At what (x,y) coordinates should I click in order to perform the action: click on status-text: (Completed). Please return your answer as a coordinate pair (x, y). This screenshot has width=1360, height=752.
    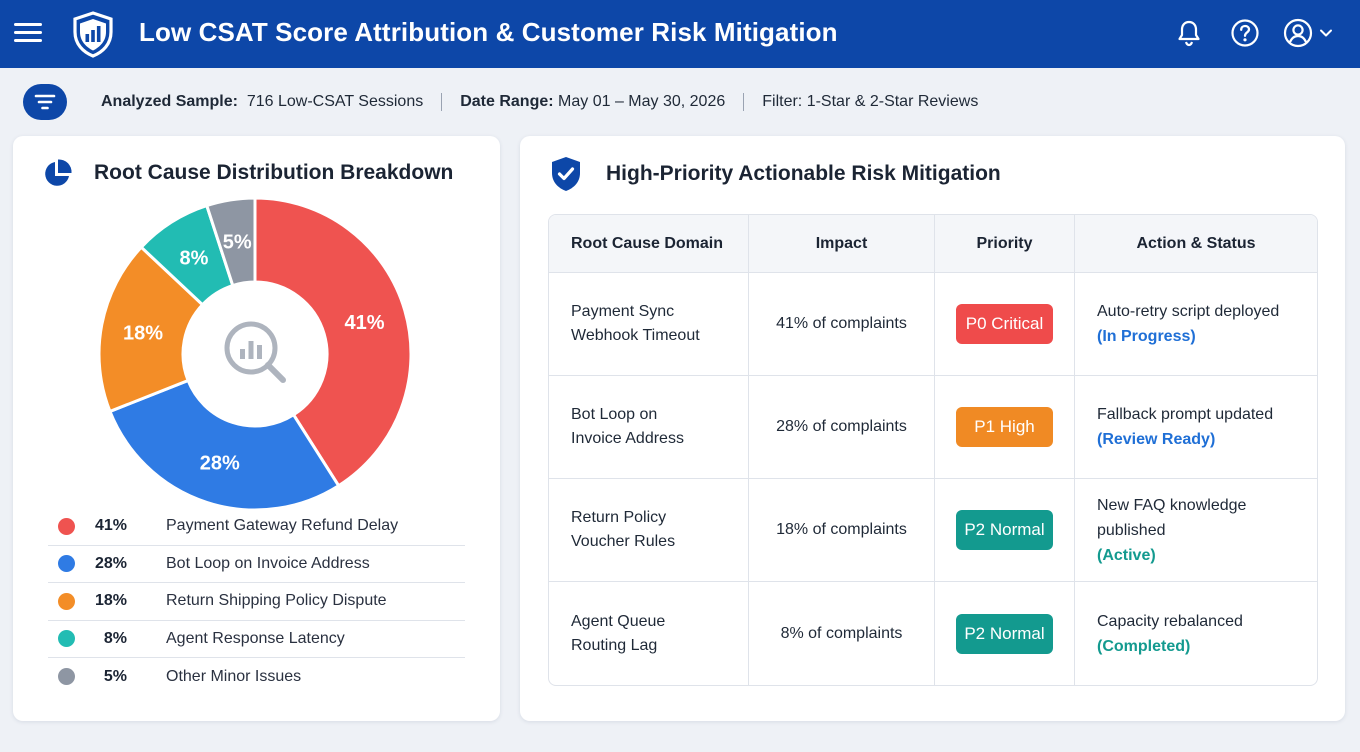
    Looking at the image, I should click on (1144, 646).